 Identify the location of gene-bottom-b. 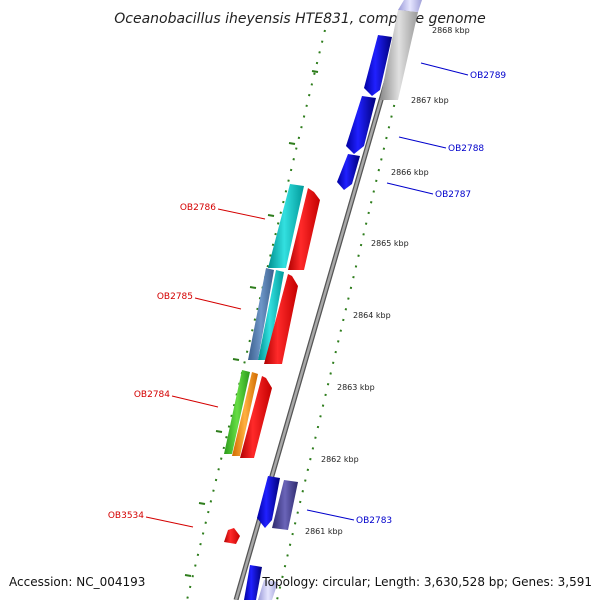
(268, 590).